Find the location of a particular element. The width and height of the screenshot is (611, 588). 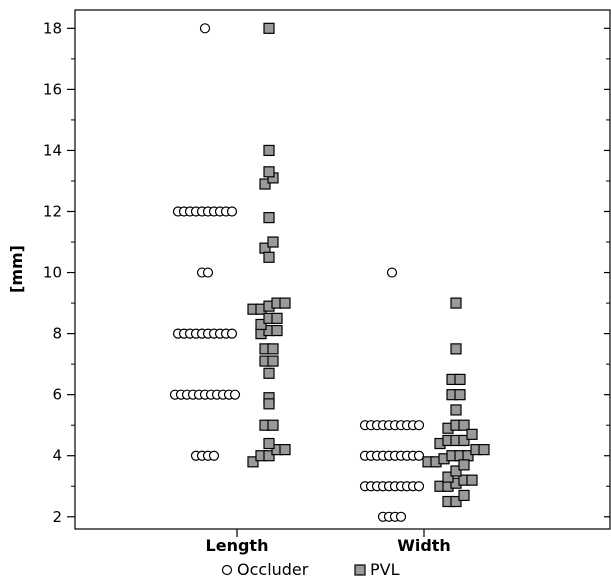

y-tick-label: 4 is located at coordinates (57, 456).